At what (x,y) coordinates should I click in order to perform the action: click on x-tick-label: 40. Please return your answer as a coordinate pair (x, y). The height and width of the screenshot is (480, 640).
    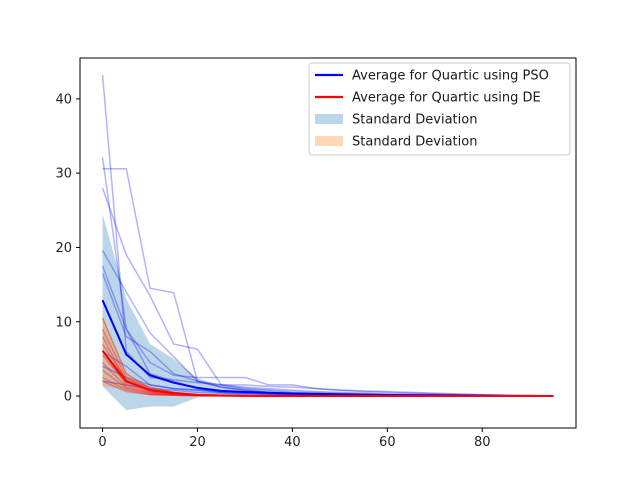
    Looking at the image, I should click on (292, 442).